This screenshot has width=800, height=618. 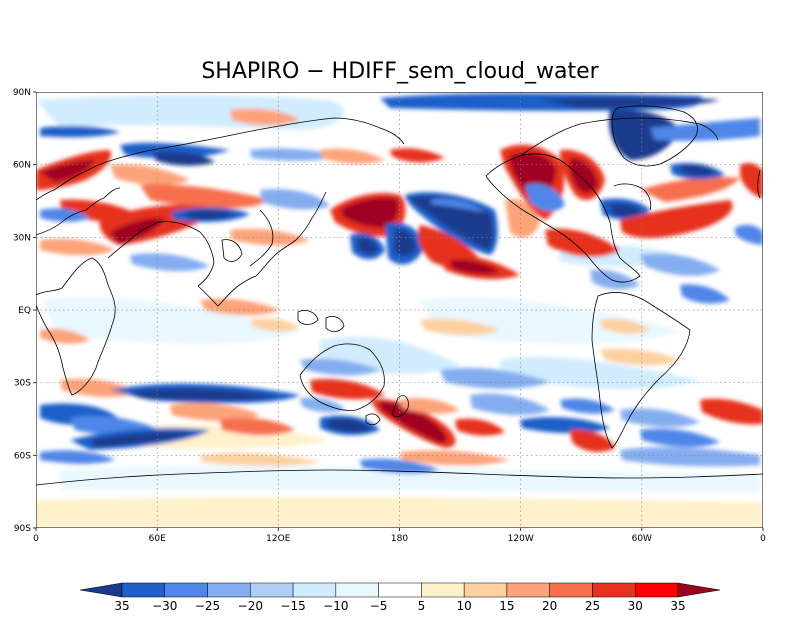 I want to click on lat-tick-label: 30N, so click(x=22, y=238).